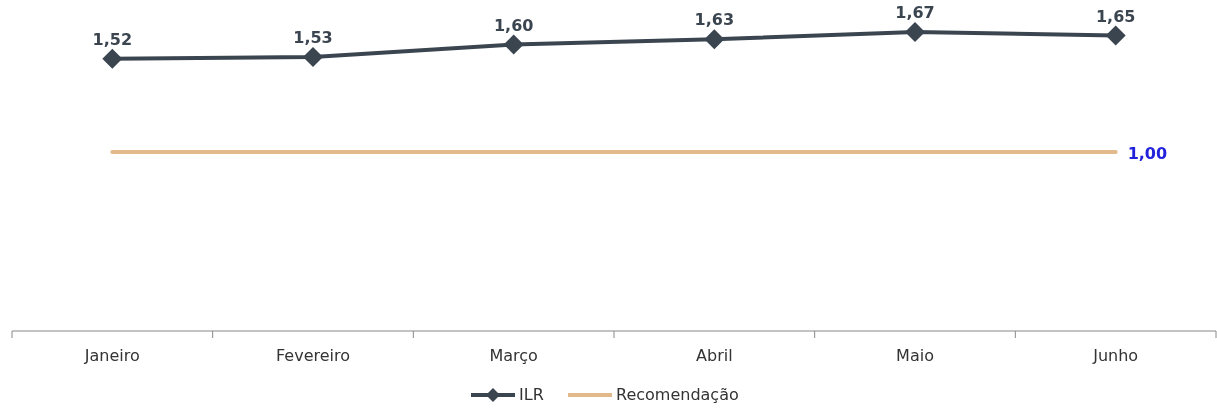  I want to click on data-label: 1,60, so click(513, 25).